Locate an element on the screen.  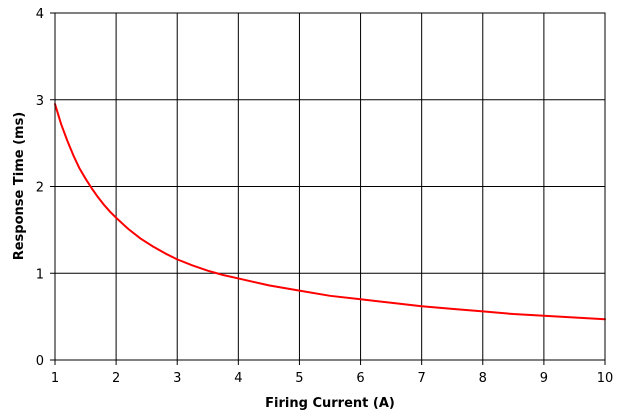
x-tick-label: 9 is located at coordinates (544, 378).